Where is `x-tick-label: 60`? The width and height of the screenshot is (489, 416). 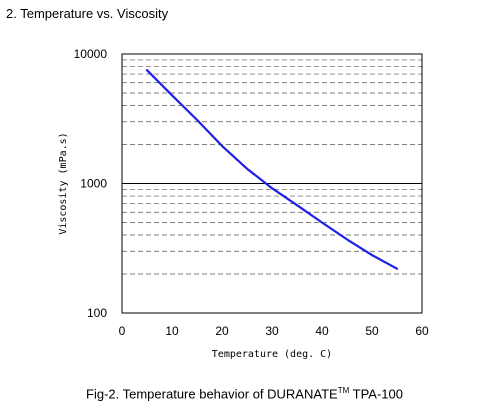 x-tick-label: 60 is located at coordinates (422, 331).